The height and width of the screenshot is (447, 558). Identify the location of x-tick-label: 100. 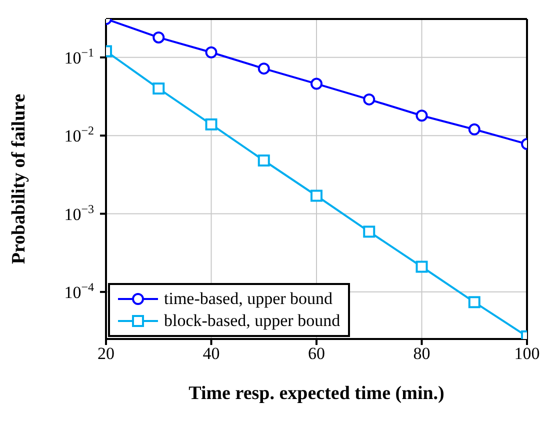
(527, 354).